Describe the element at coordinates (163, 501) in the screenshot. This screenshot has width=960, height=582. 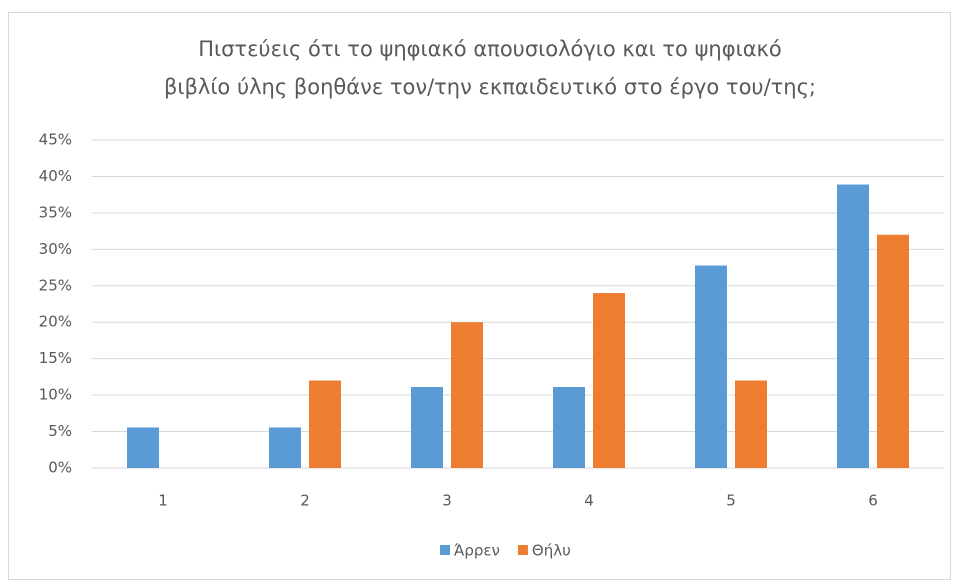
I see `x-tick-label: 1` at that location.